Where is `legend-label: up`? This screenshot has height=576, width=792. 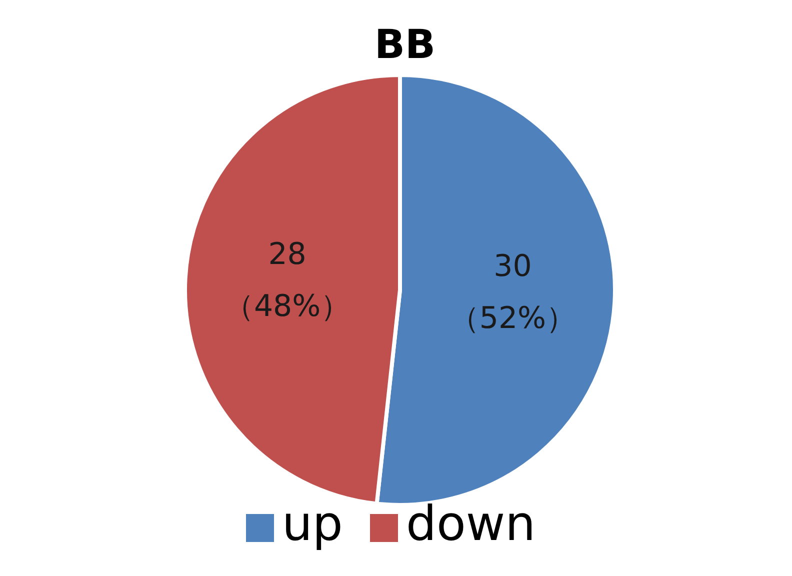
legend-label: up is located at coordinates (312, 524).